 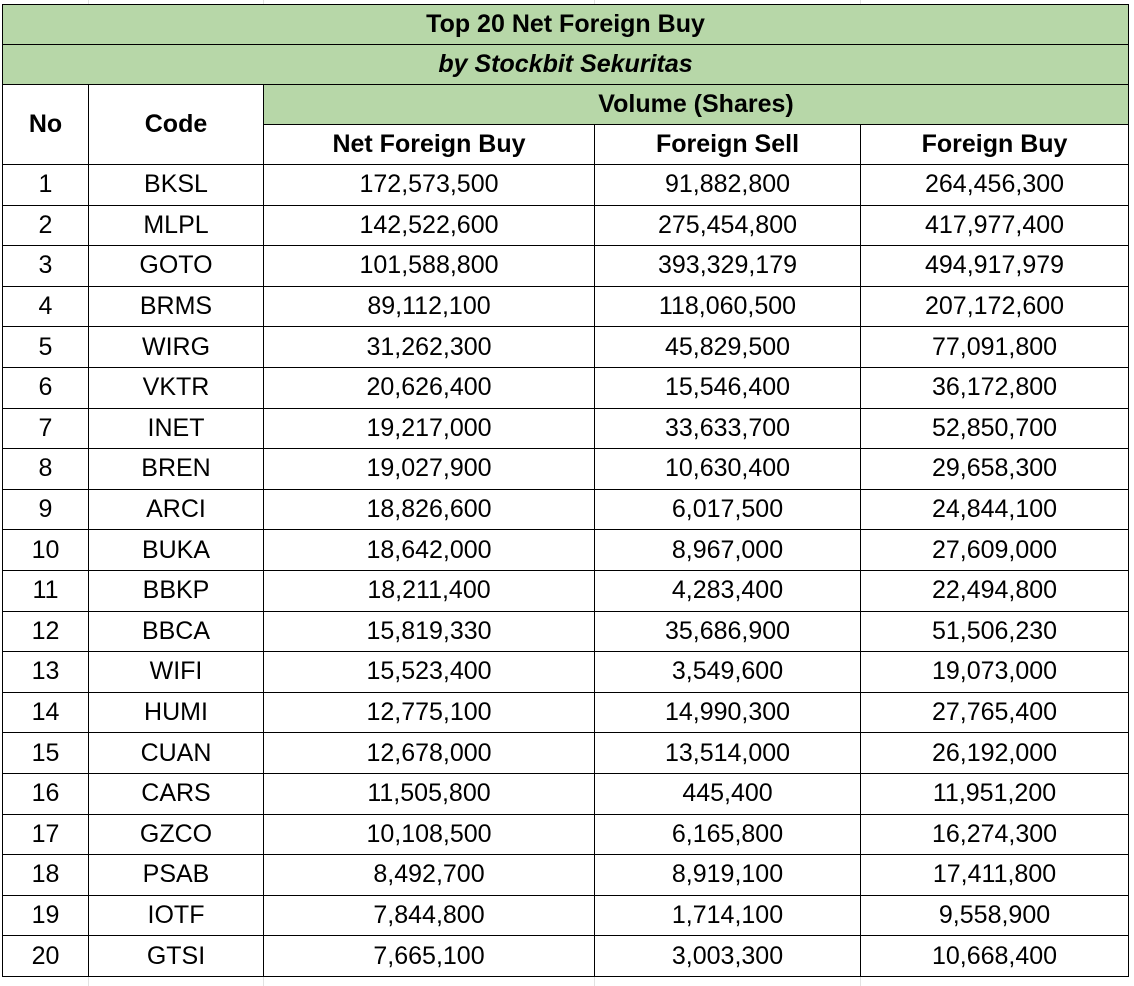 What do you see at coordinates (994, 428) in the screenshot?
I see `cell-foreign-buy: 52,850,700` at bounding box center [994, 428].